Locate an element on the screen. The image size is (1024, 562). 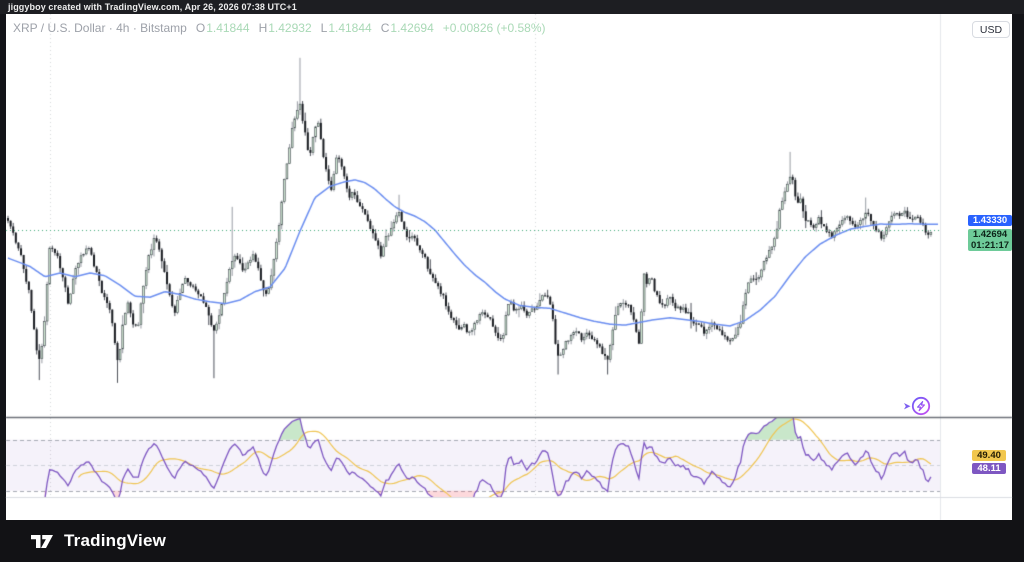
tradingview-brand-text: TradingView is located at coordinates (115, 540).